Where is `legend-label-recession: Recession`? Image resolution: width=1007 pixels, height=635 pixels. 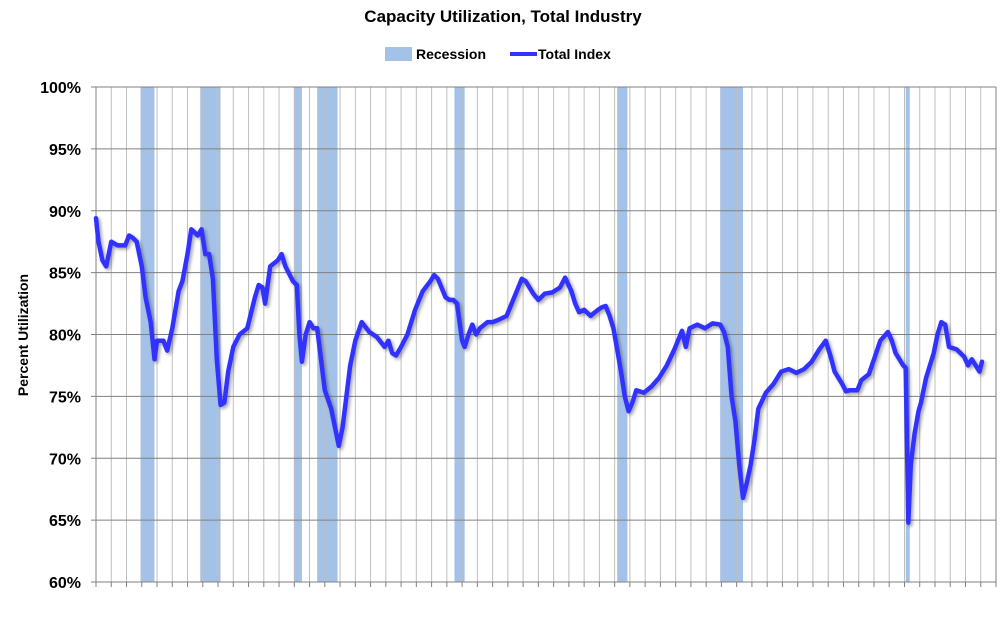 legend-label-recession: Recession is located at coordinates (451, 54).